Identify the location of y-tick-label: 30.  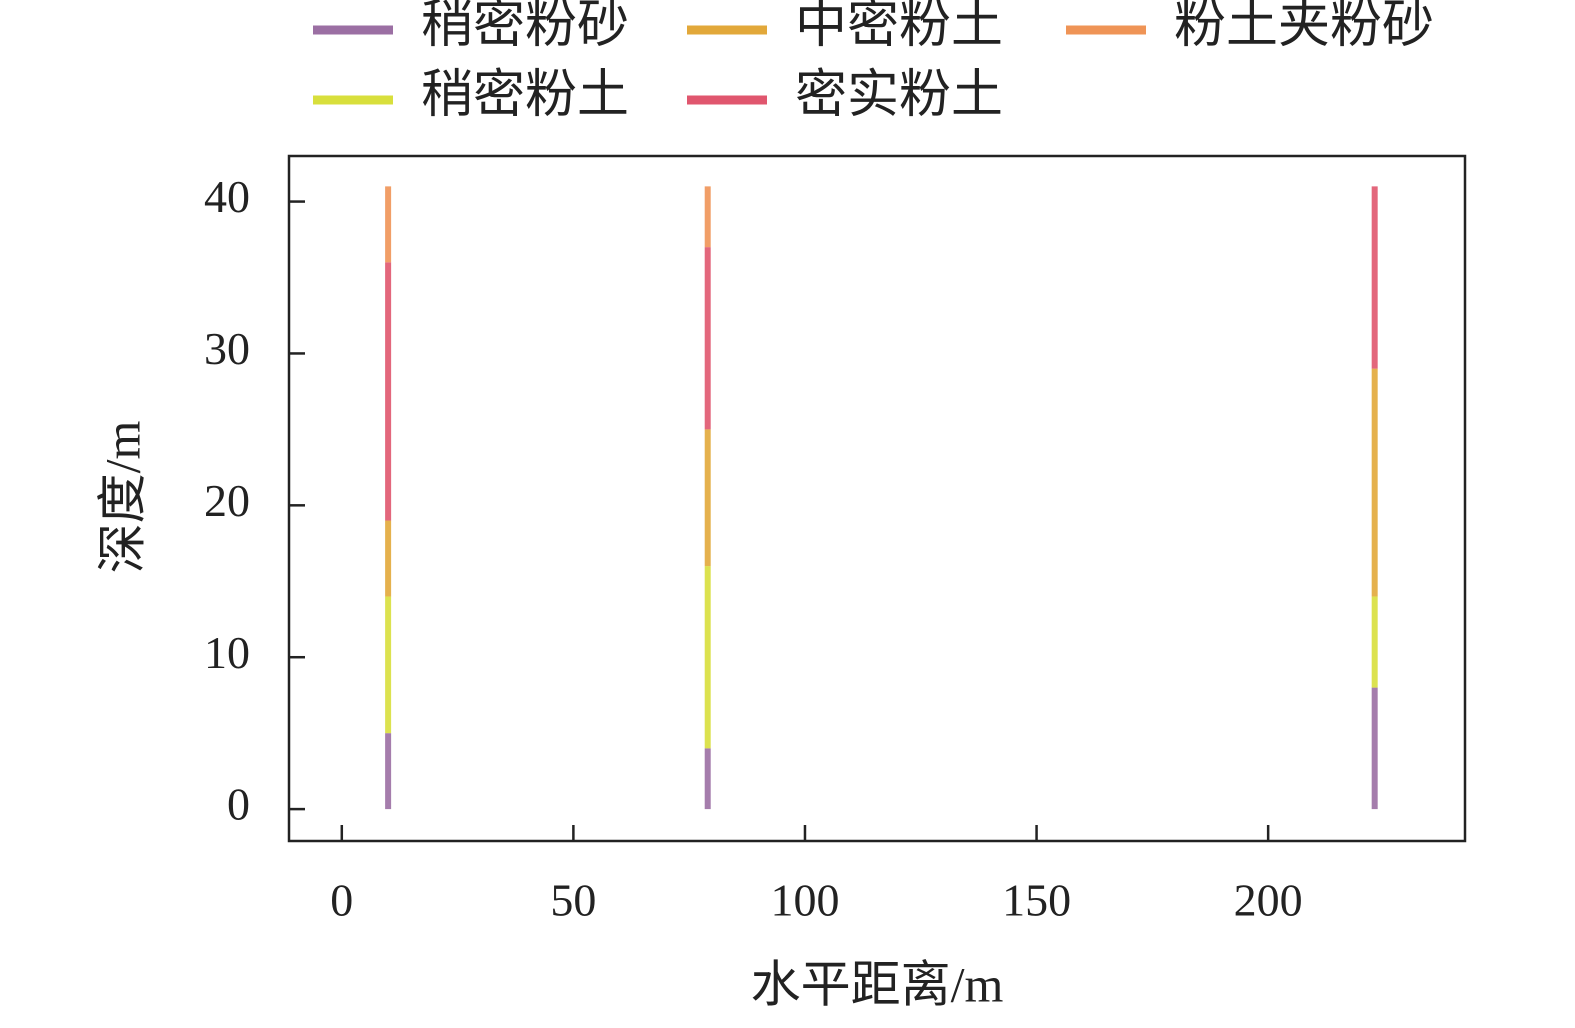
(227, 348).